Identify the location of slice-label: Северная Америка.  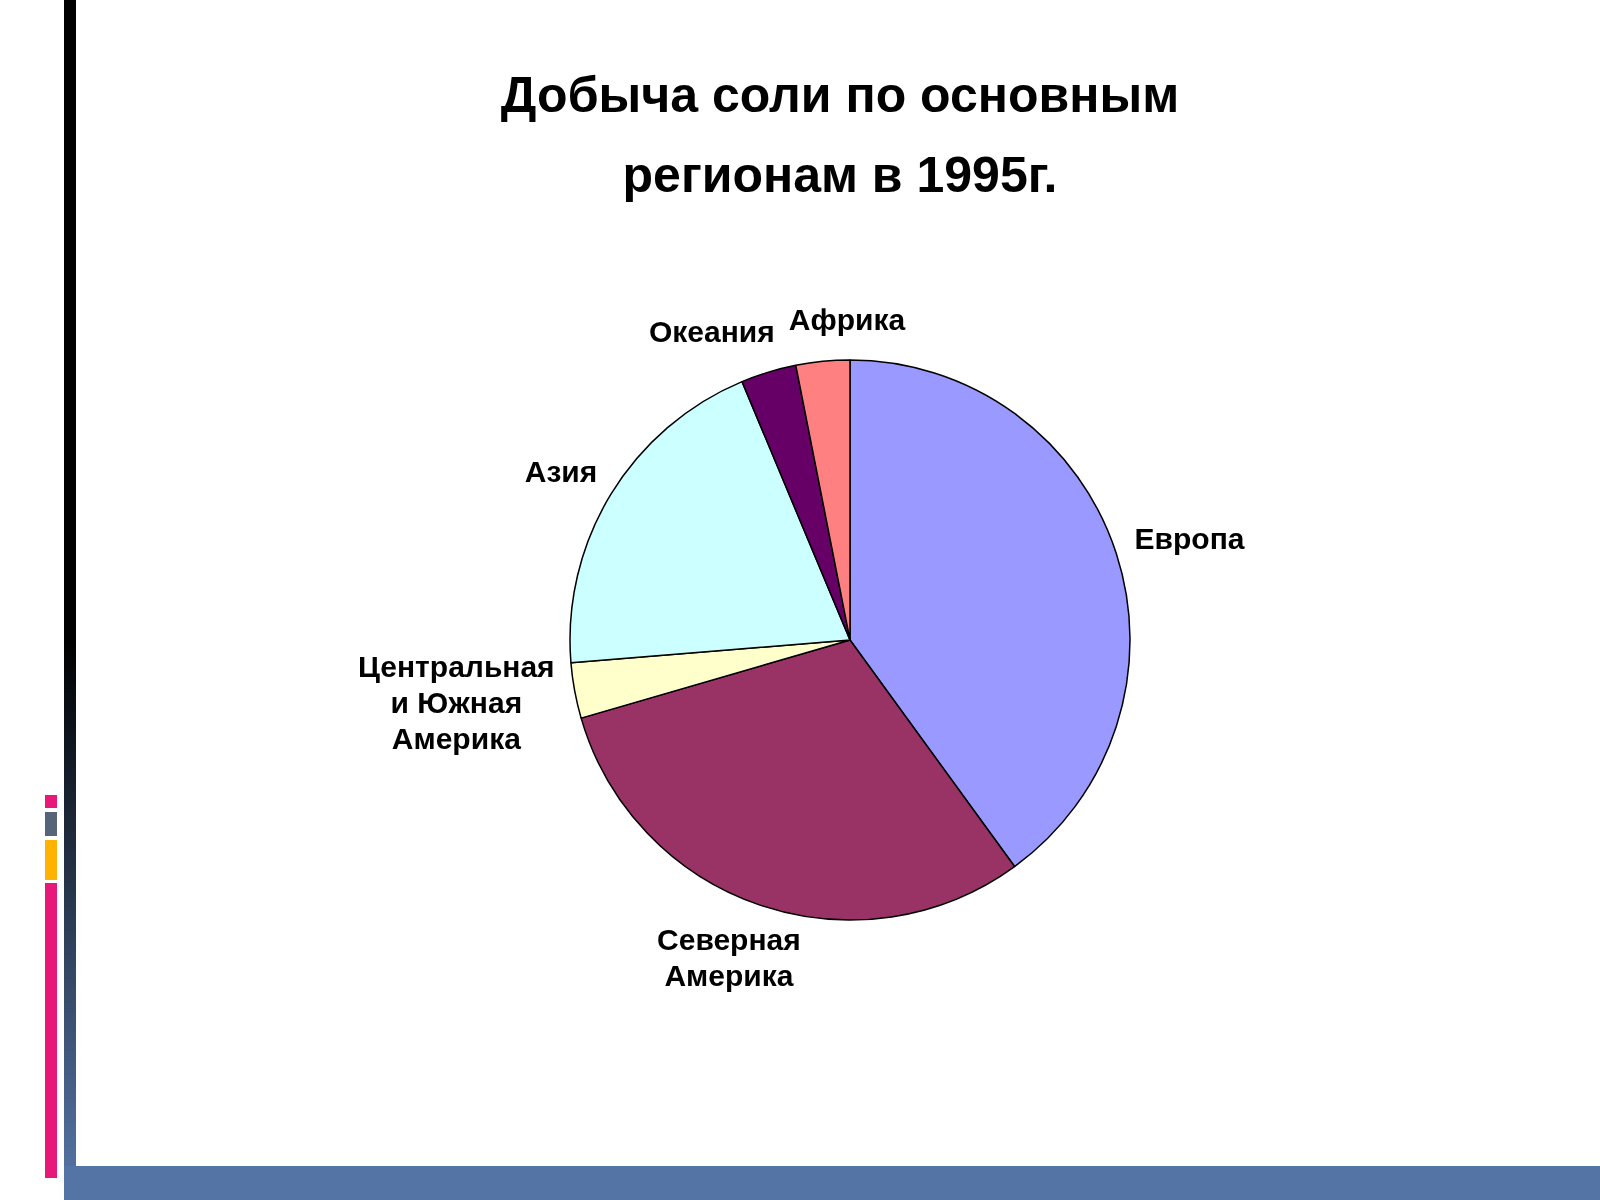
(729, 958).